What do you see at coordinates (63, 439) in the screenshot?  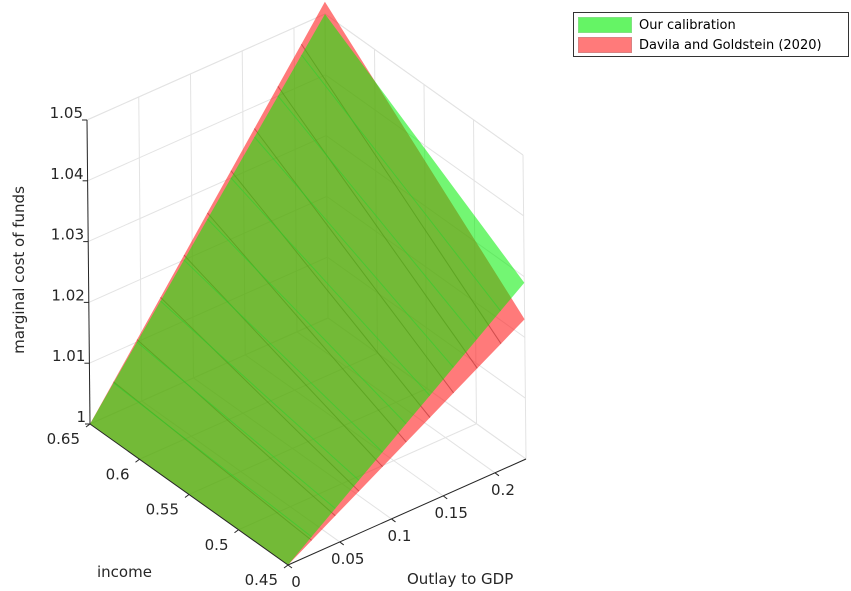 I see `y-tick-label: 0.65` at bounding box center [63, 439].